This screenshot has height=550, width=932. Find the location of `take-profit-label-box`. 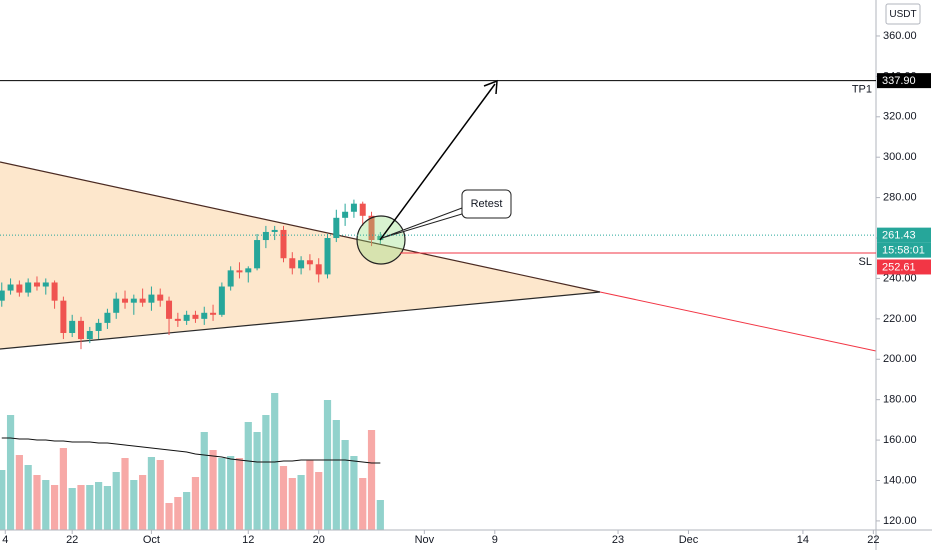

take-profit-label-box is located at coordinates (904, 81).